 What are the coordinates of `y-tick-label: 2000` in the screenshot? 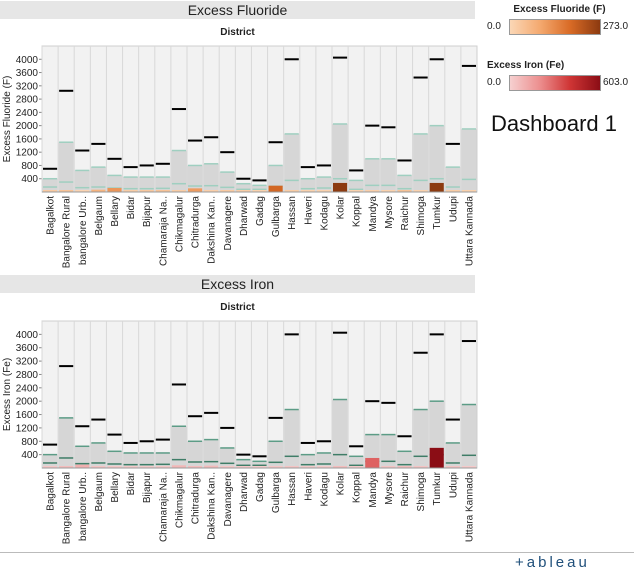 It's located at (27, 402).